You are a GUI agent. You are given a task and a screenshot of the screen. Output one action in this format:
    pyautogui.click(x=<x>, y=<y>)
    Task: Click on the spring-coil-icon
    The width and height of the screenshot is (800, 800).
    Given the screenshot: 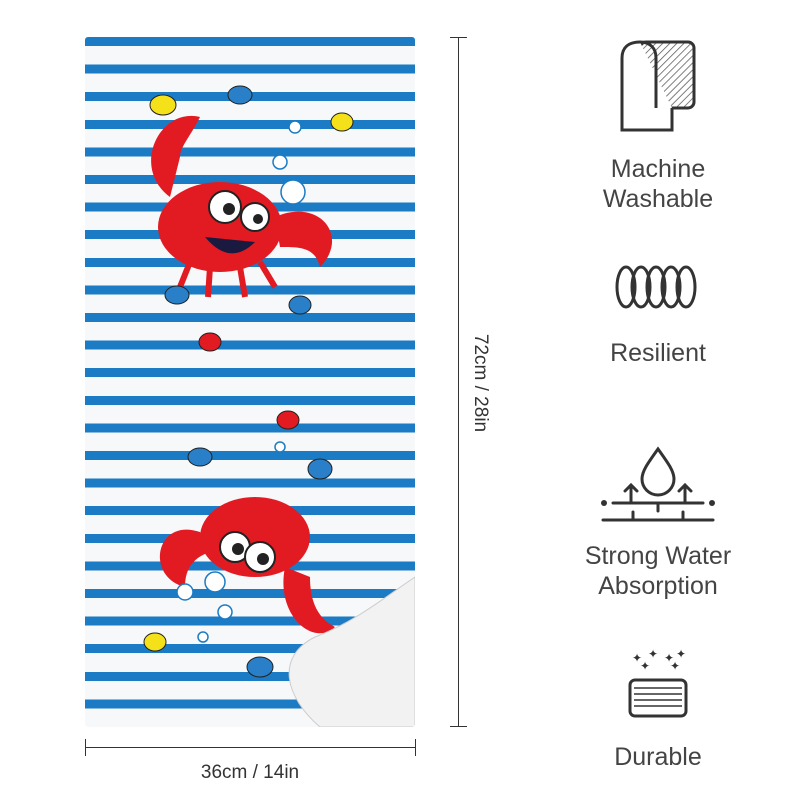 What is the action you would take?
    pyautogui.click(x=656, y=287)
    